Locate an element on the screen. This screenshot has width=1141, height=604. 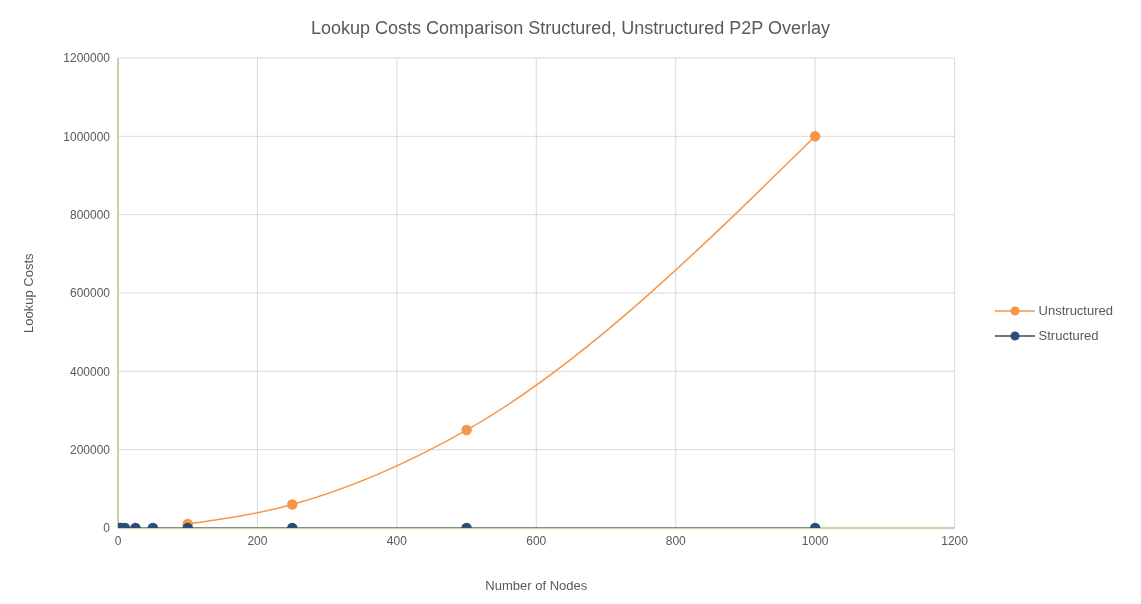
x-axis-title: Number of Nodes is located at coordinates (536, 585).